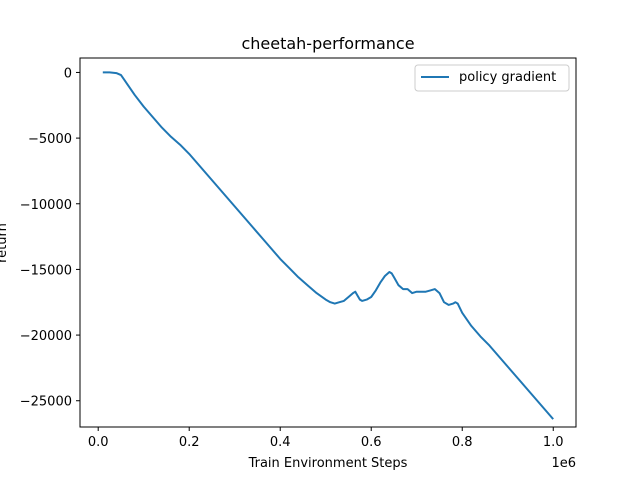 The image size is (640, 480). Describe the element at coordinates (280, 442) in the screenshot. I see `x-tick-label: 0.4` at that location.